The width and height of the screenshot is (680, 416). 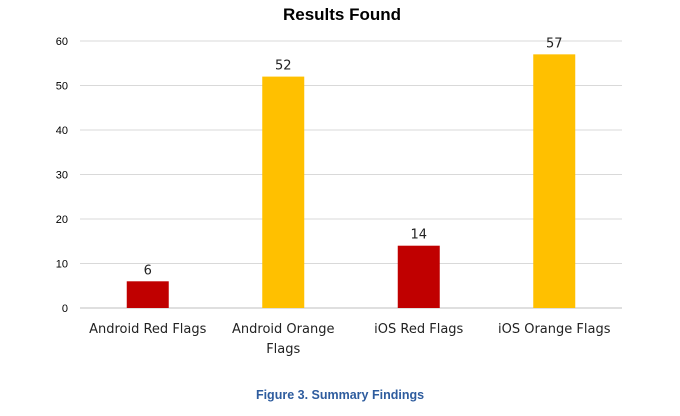 What do you see at coordinates (148, 270) in the screenshot?
I see `data-label: 6` at bounding box center [148, 270].